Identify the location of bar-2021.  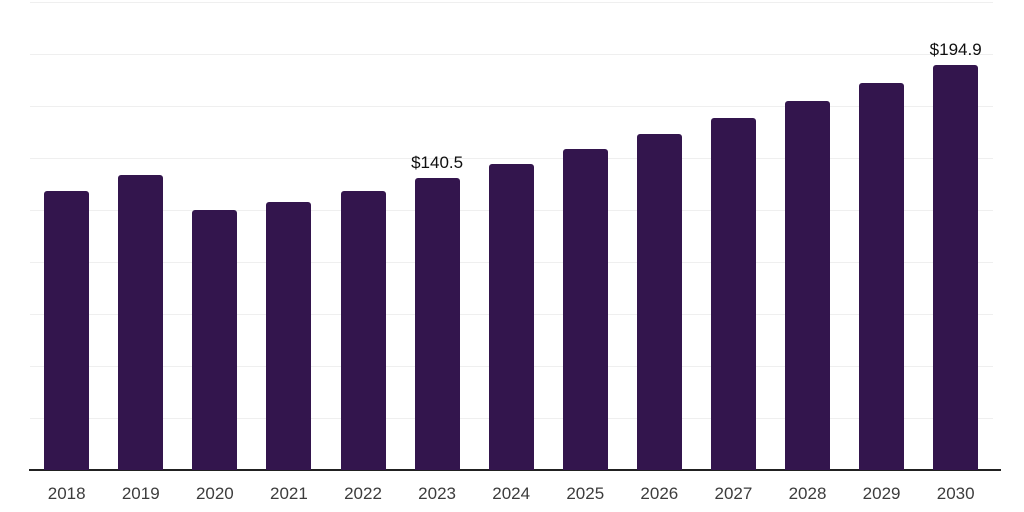
(289, 335).